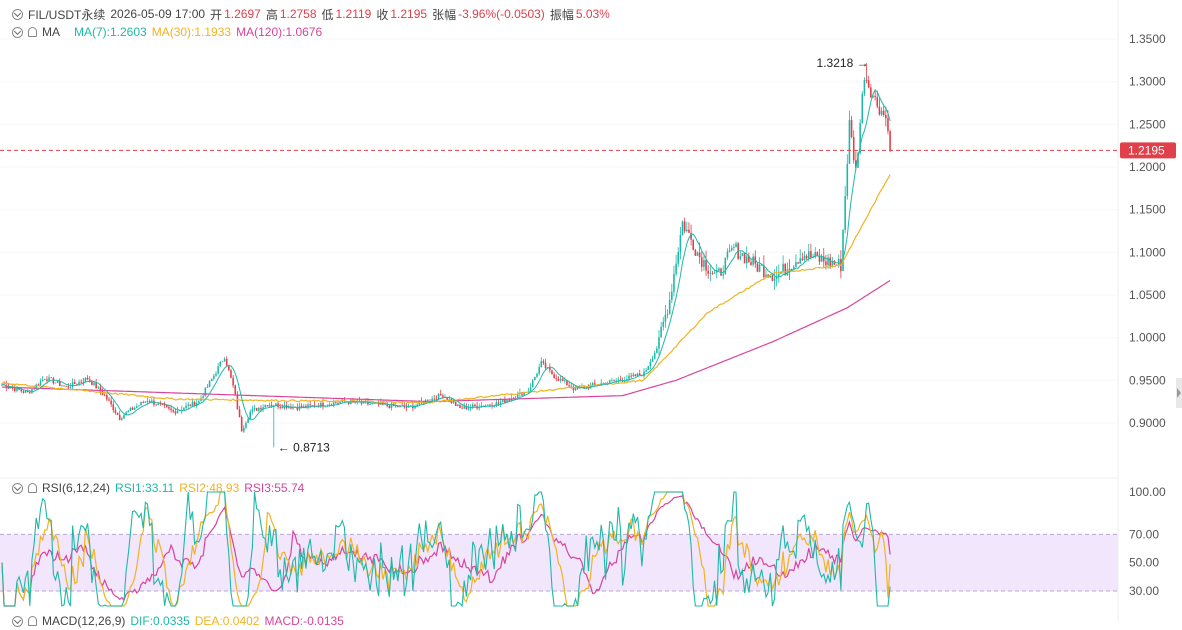 The height and width of the screenshot is (630, 1182). What do you see at coordinates (279, 32) in the screenshot?
I see `ma120-value: MA(120):1.0676` at bounding box center [279, 32].